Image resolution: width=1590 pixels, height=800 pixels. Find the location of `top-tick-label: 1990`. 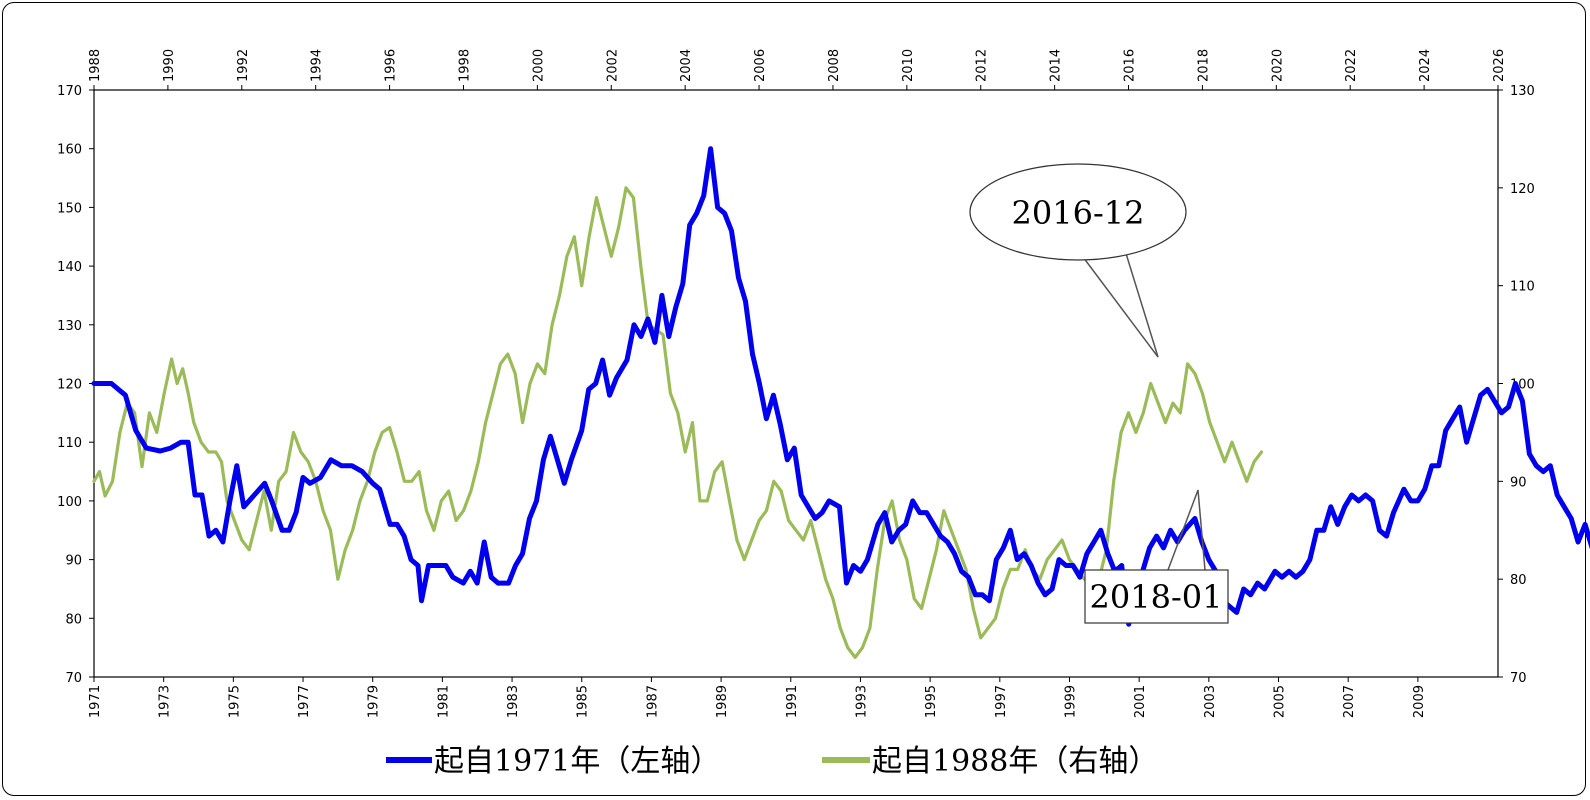

top-tick-label: 1990 is located at coordinates (169, 65).